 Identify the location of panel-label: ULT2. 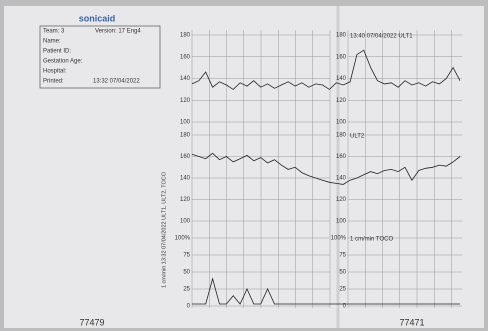
(357, 137).